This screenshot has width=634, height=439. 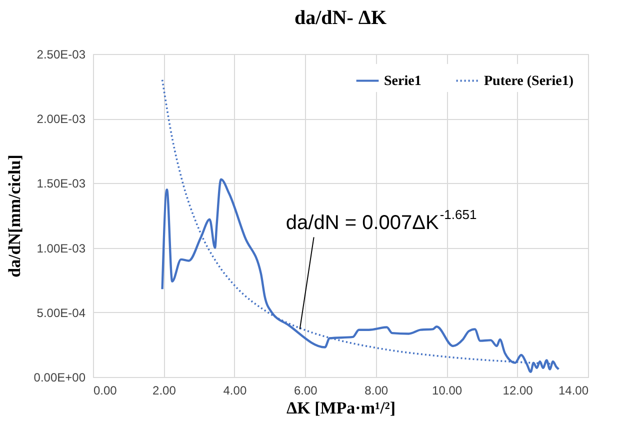 What do you see at coordinates (403, 81) in the screenshot?
I see `legend-label: Serie1` at bounding box center [403, 81].